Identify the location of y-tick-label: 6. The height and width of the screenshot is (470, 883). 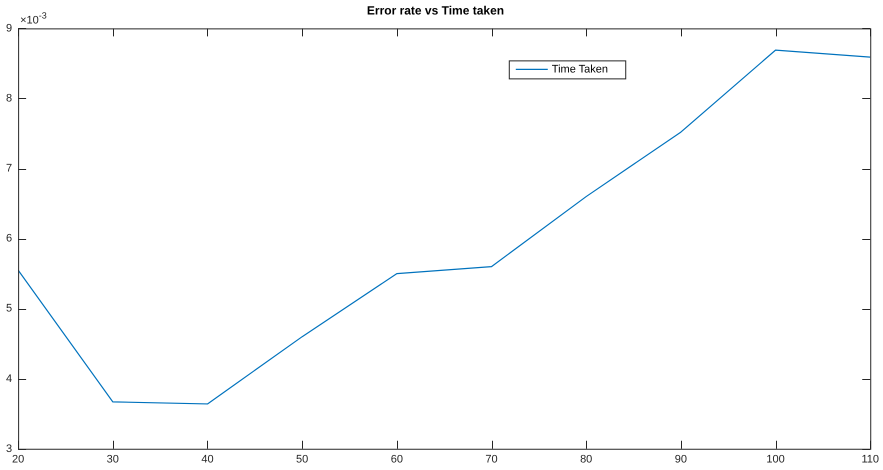
(9, 238).